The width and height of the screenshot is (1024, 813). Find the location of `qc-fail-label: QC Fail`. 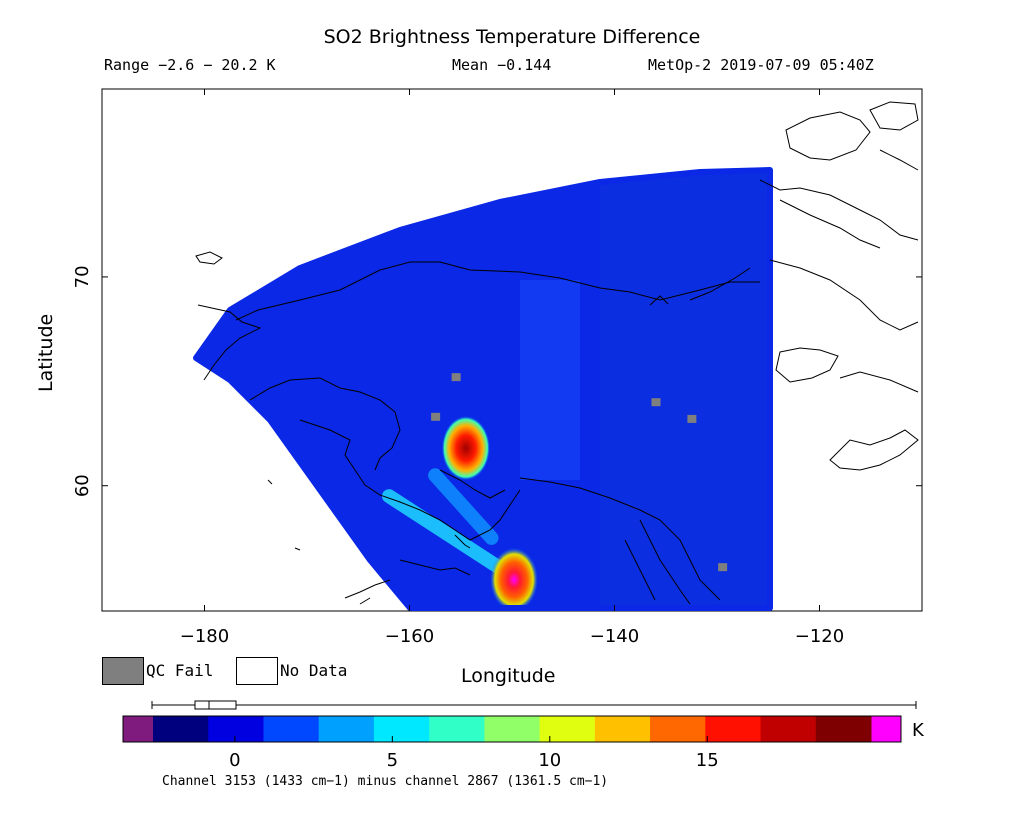

qc-fail-label: QC Fail is located at coordinates (180, 670).